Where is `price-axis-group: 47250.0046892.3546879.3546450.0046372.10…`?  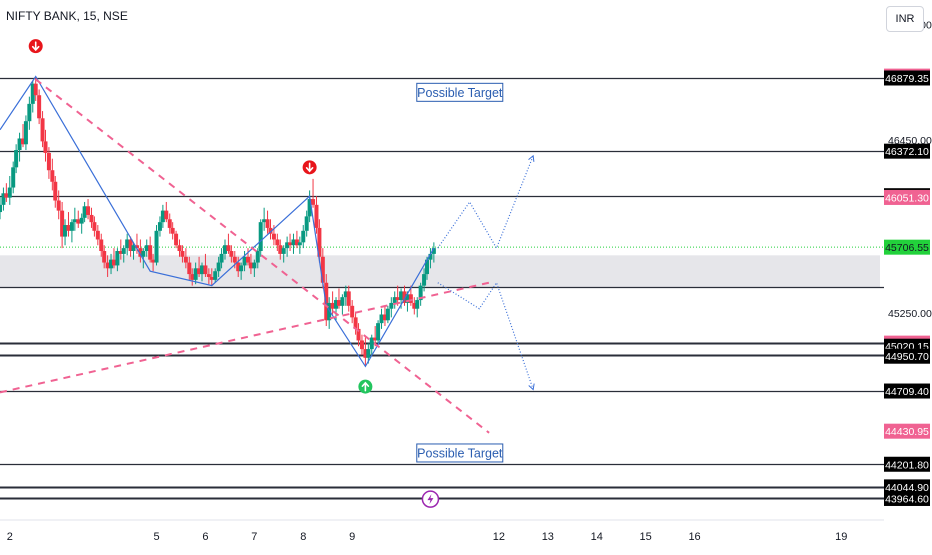
price-axis-group: 47250.0046892.3546879.3546450.0046372.10… is located at coordinates (908, 275).